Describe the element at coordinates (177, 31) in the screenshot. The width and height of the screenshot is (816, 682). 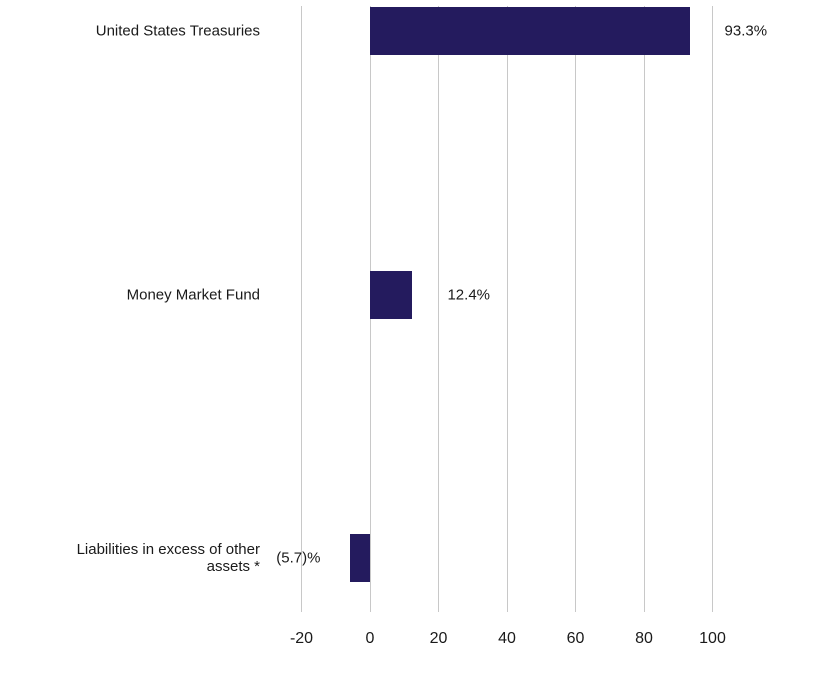
I see `category-label: United States Treasuries` at that location.